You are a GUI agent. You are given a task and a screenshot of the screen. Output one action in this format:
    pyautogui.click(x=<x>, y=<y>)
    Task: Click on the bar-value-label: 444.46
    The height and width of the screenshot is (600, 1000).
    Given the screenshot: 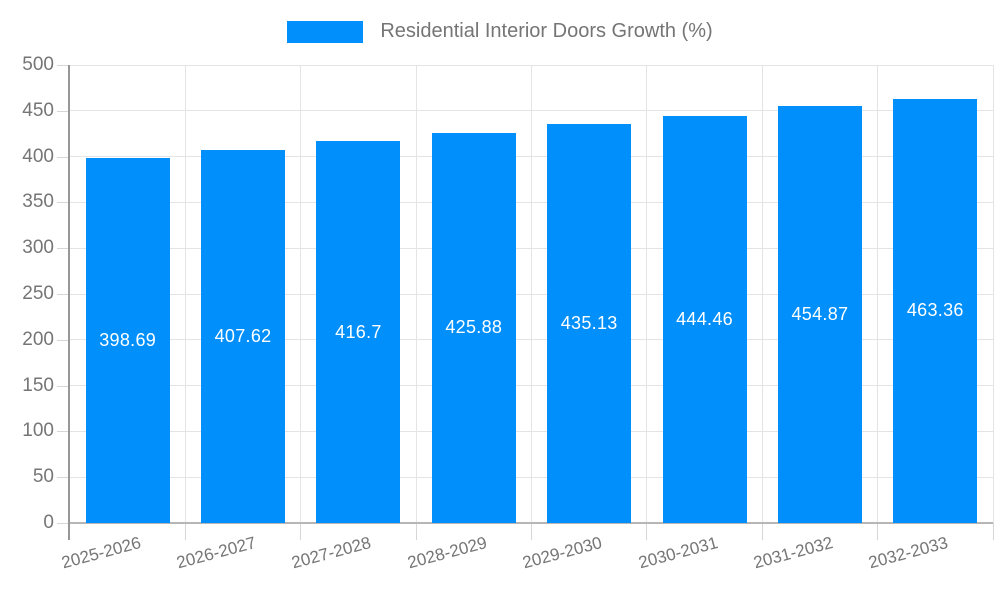 What is the action you would take?
    pyautogui.click(x=704, y=318)
    